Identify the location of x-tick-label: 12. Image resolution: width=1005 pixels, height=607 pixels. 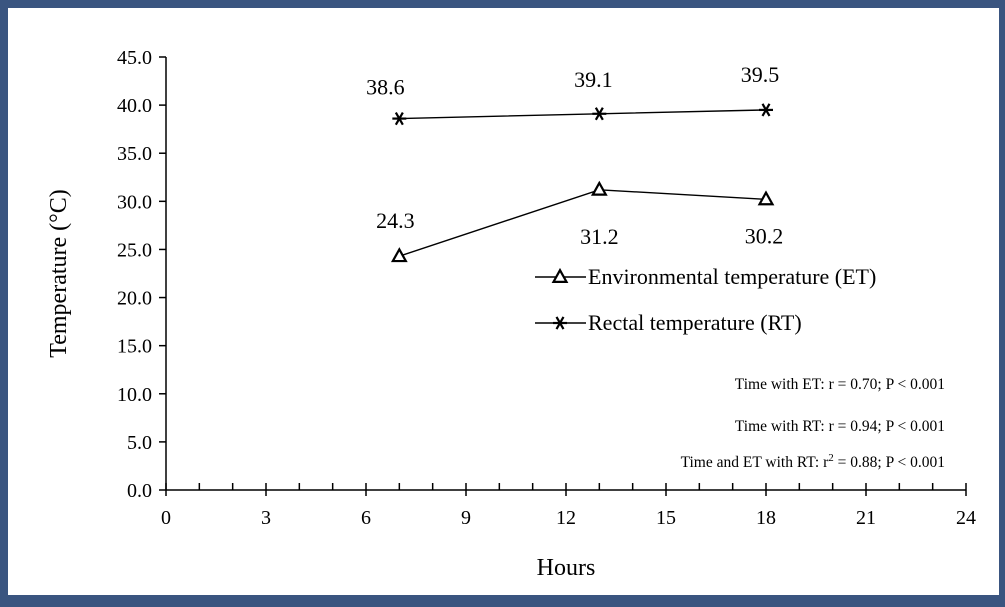
(566, 518).